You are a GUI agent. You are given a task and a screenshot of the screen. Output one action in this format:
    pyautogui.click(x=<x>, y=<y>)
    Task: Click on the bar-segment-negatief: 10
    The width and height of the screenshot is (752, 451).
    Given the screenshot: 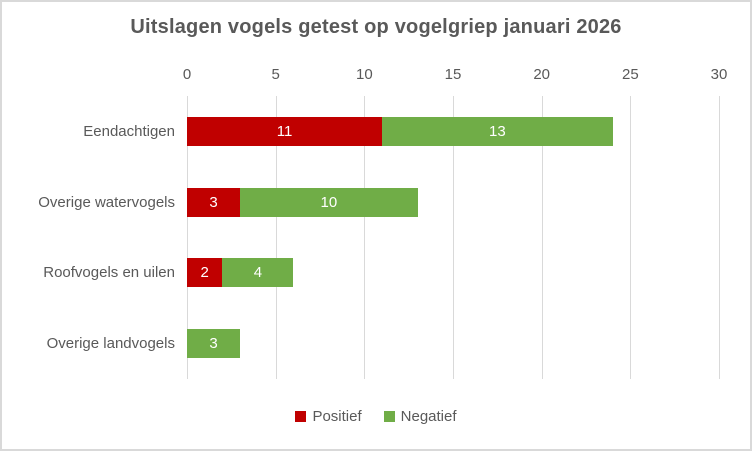 What is the action you would take?
    pyautogui.click(x=329, y=202)
    